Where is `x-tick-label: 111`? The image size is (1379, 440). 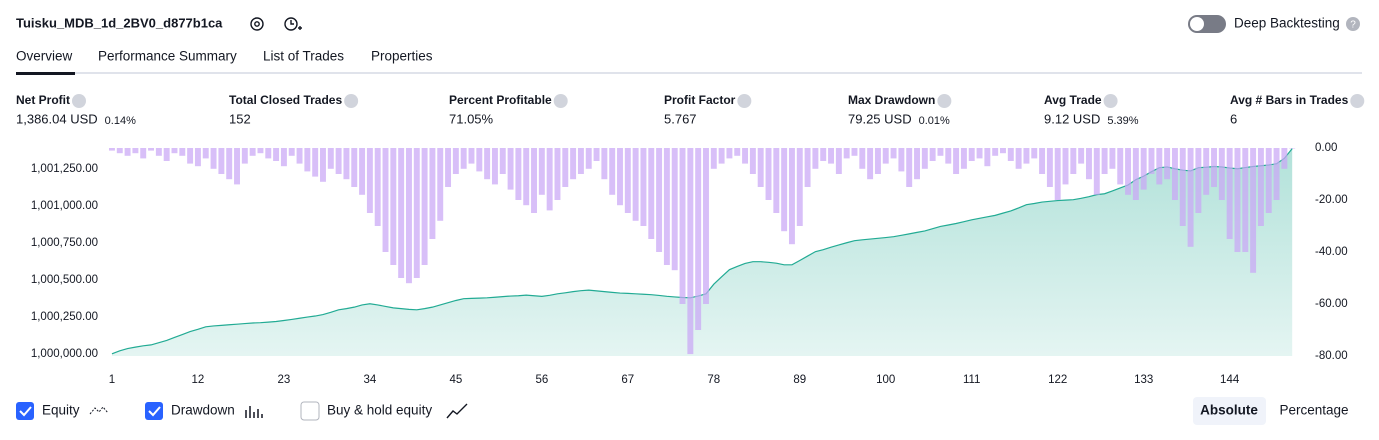
x-tick-label: 111 is located at coordinates (971, 380).